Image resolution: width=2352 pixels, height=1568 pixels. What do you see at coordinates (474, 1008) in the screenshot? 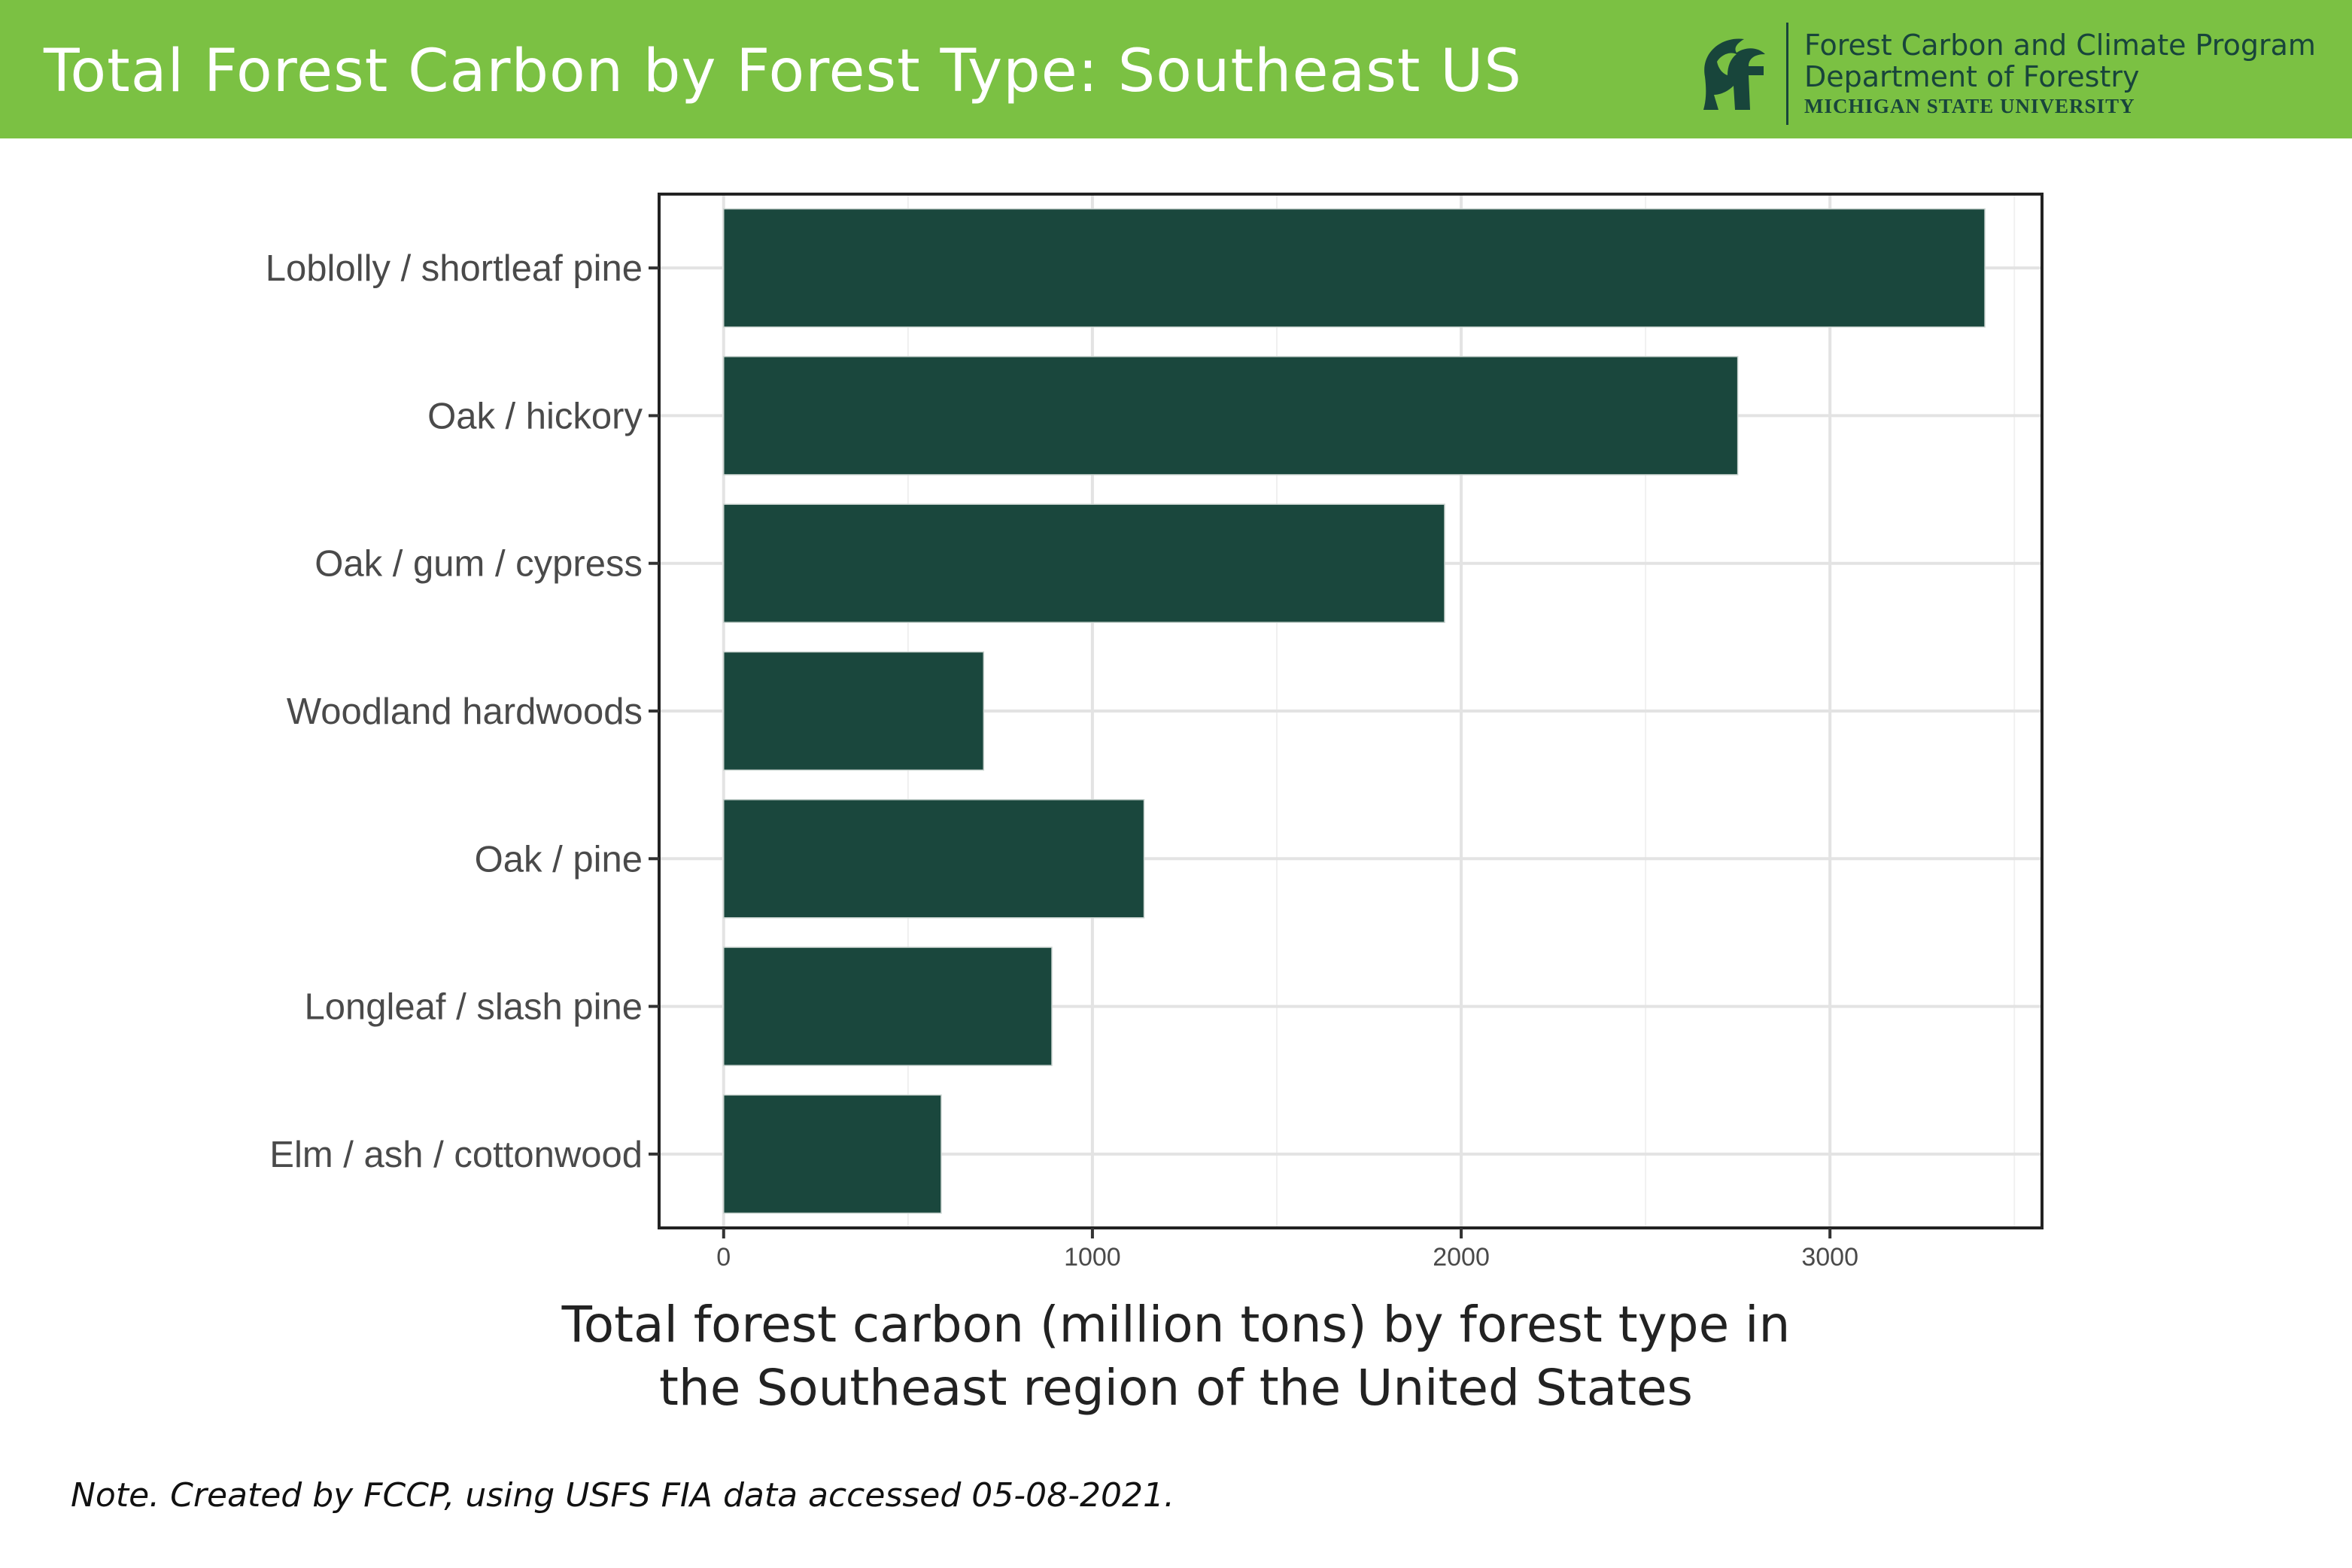
I see `y-tick-label: Longleaf / slash pine` at bounding box center [474, 1008].